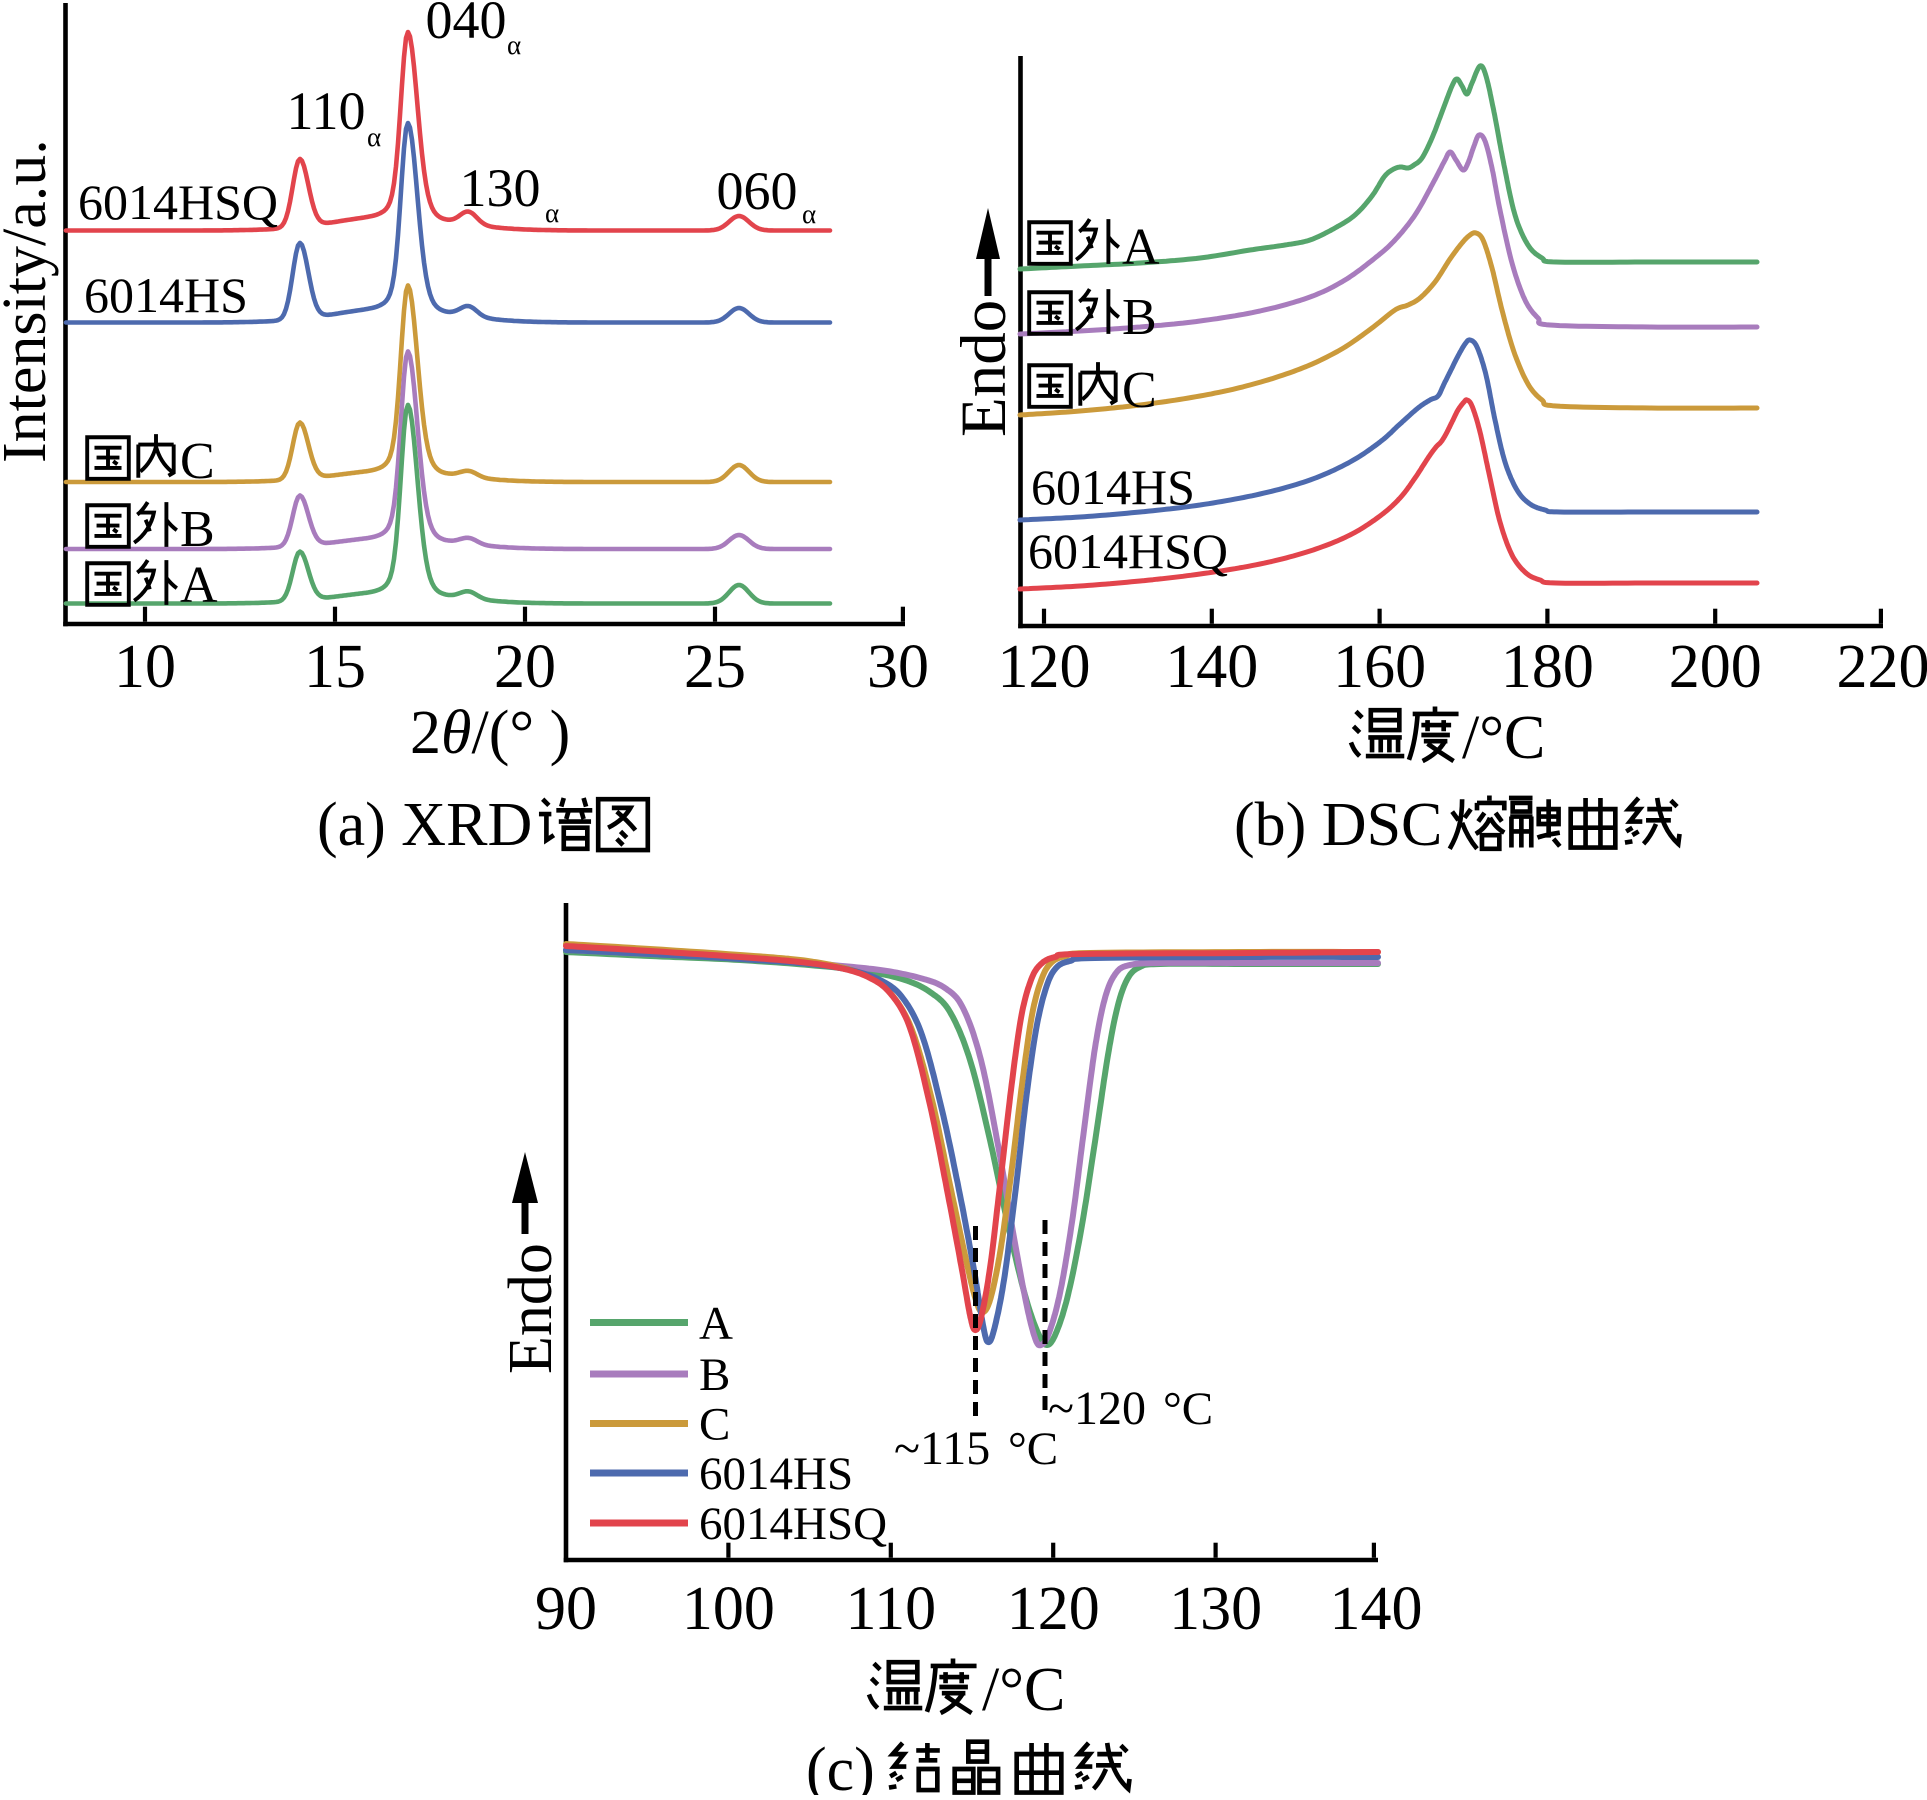 This screenshot has width=1927, height=1800. I want to click on svg-text: 220, so click(1882, 667).